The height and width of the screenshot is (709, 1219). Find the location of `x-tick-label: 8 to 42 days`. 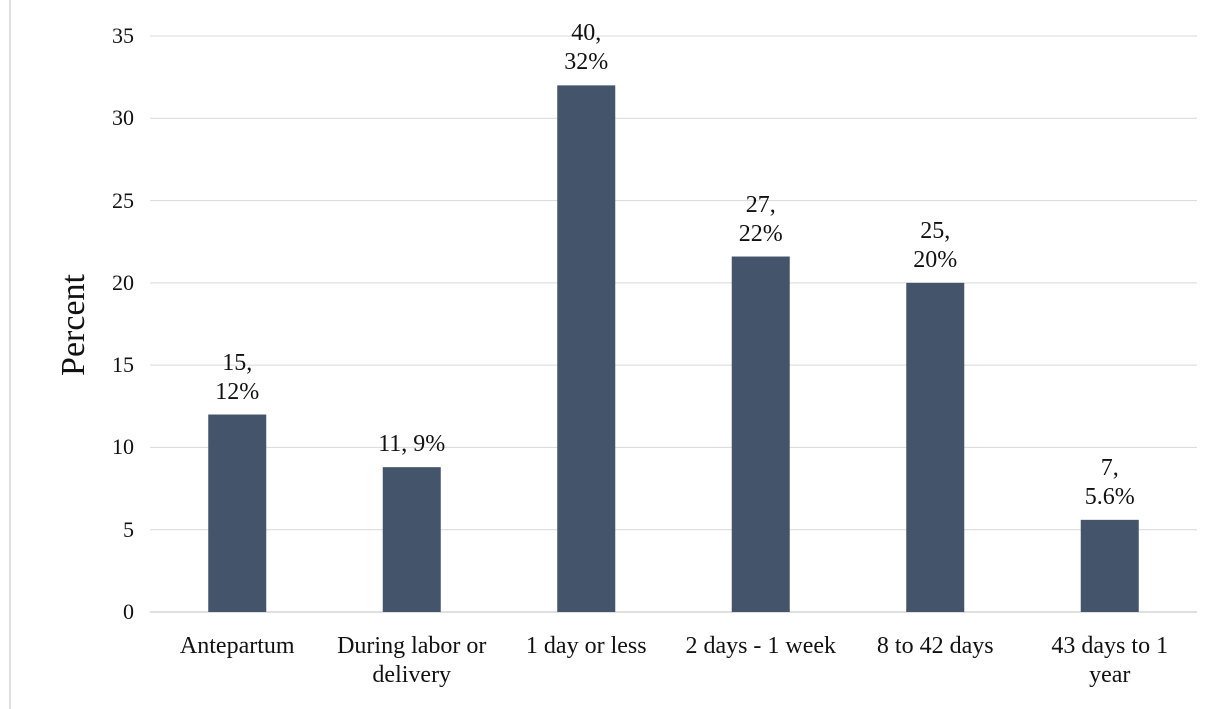

x-tick-label: 8 to 42 days is located at coordinates (935, 646).